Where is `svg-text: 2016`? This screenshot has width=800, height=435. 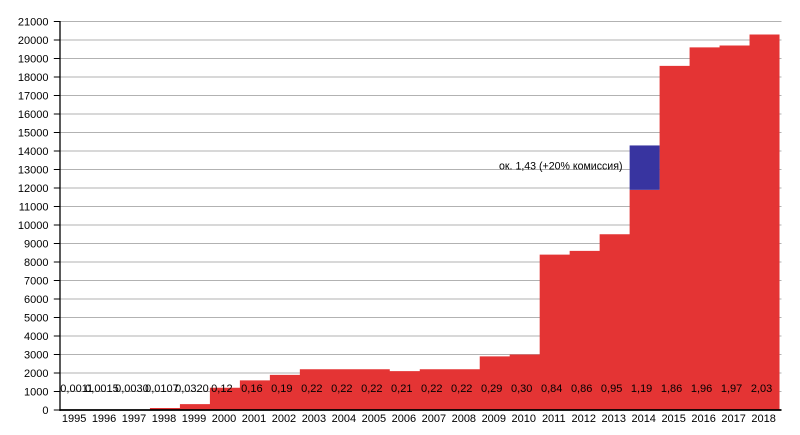 svg-text: 2016 is located at coordinates (703, 419).